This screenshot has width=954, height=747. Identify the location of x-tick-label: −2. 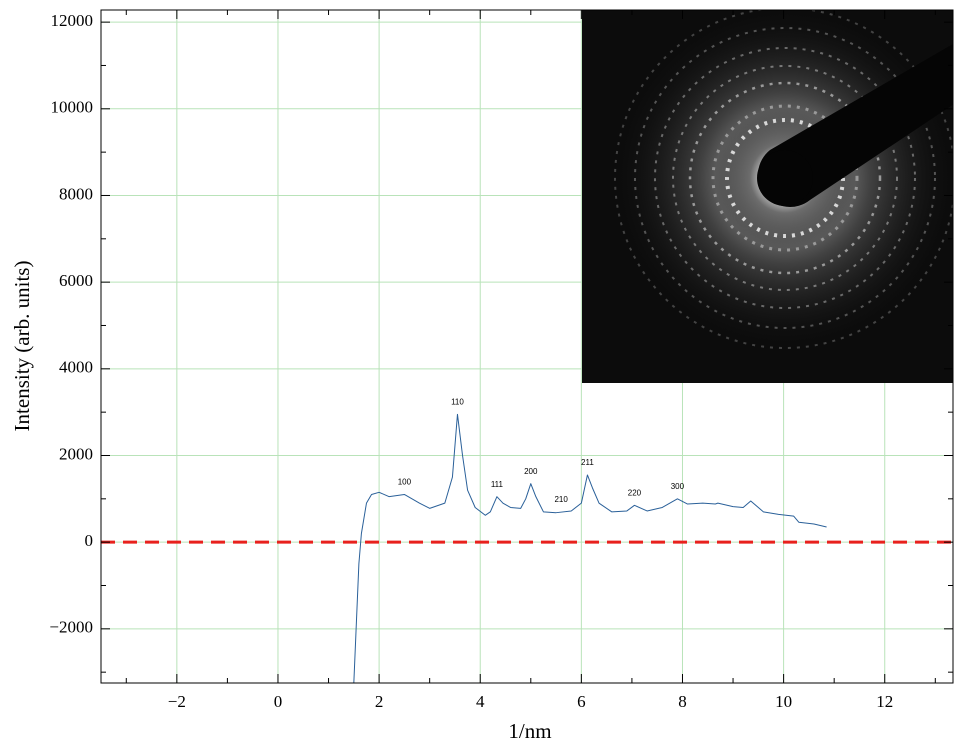
(177, 701).